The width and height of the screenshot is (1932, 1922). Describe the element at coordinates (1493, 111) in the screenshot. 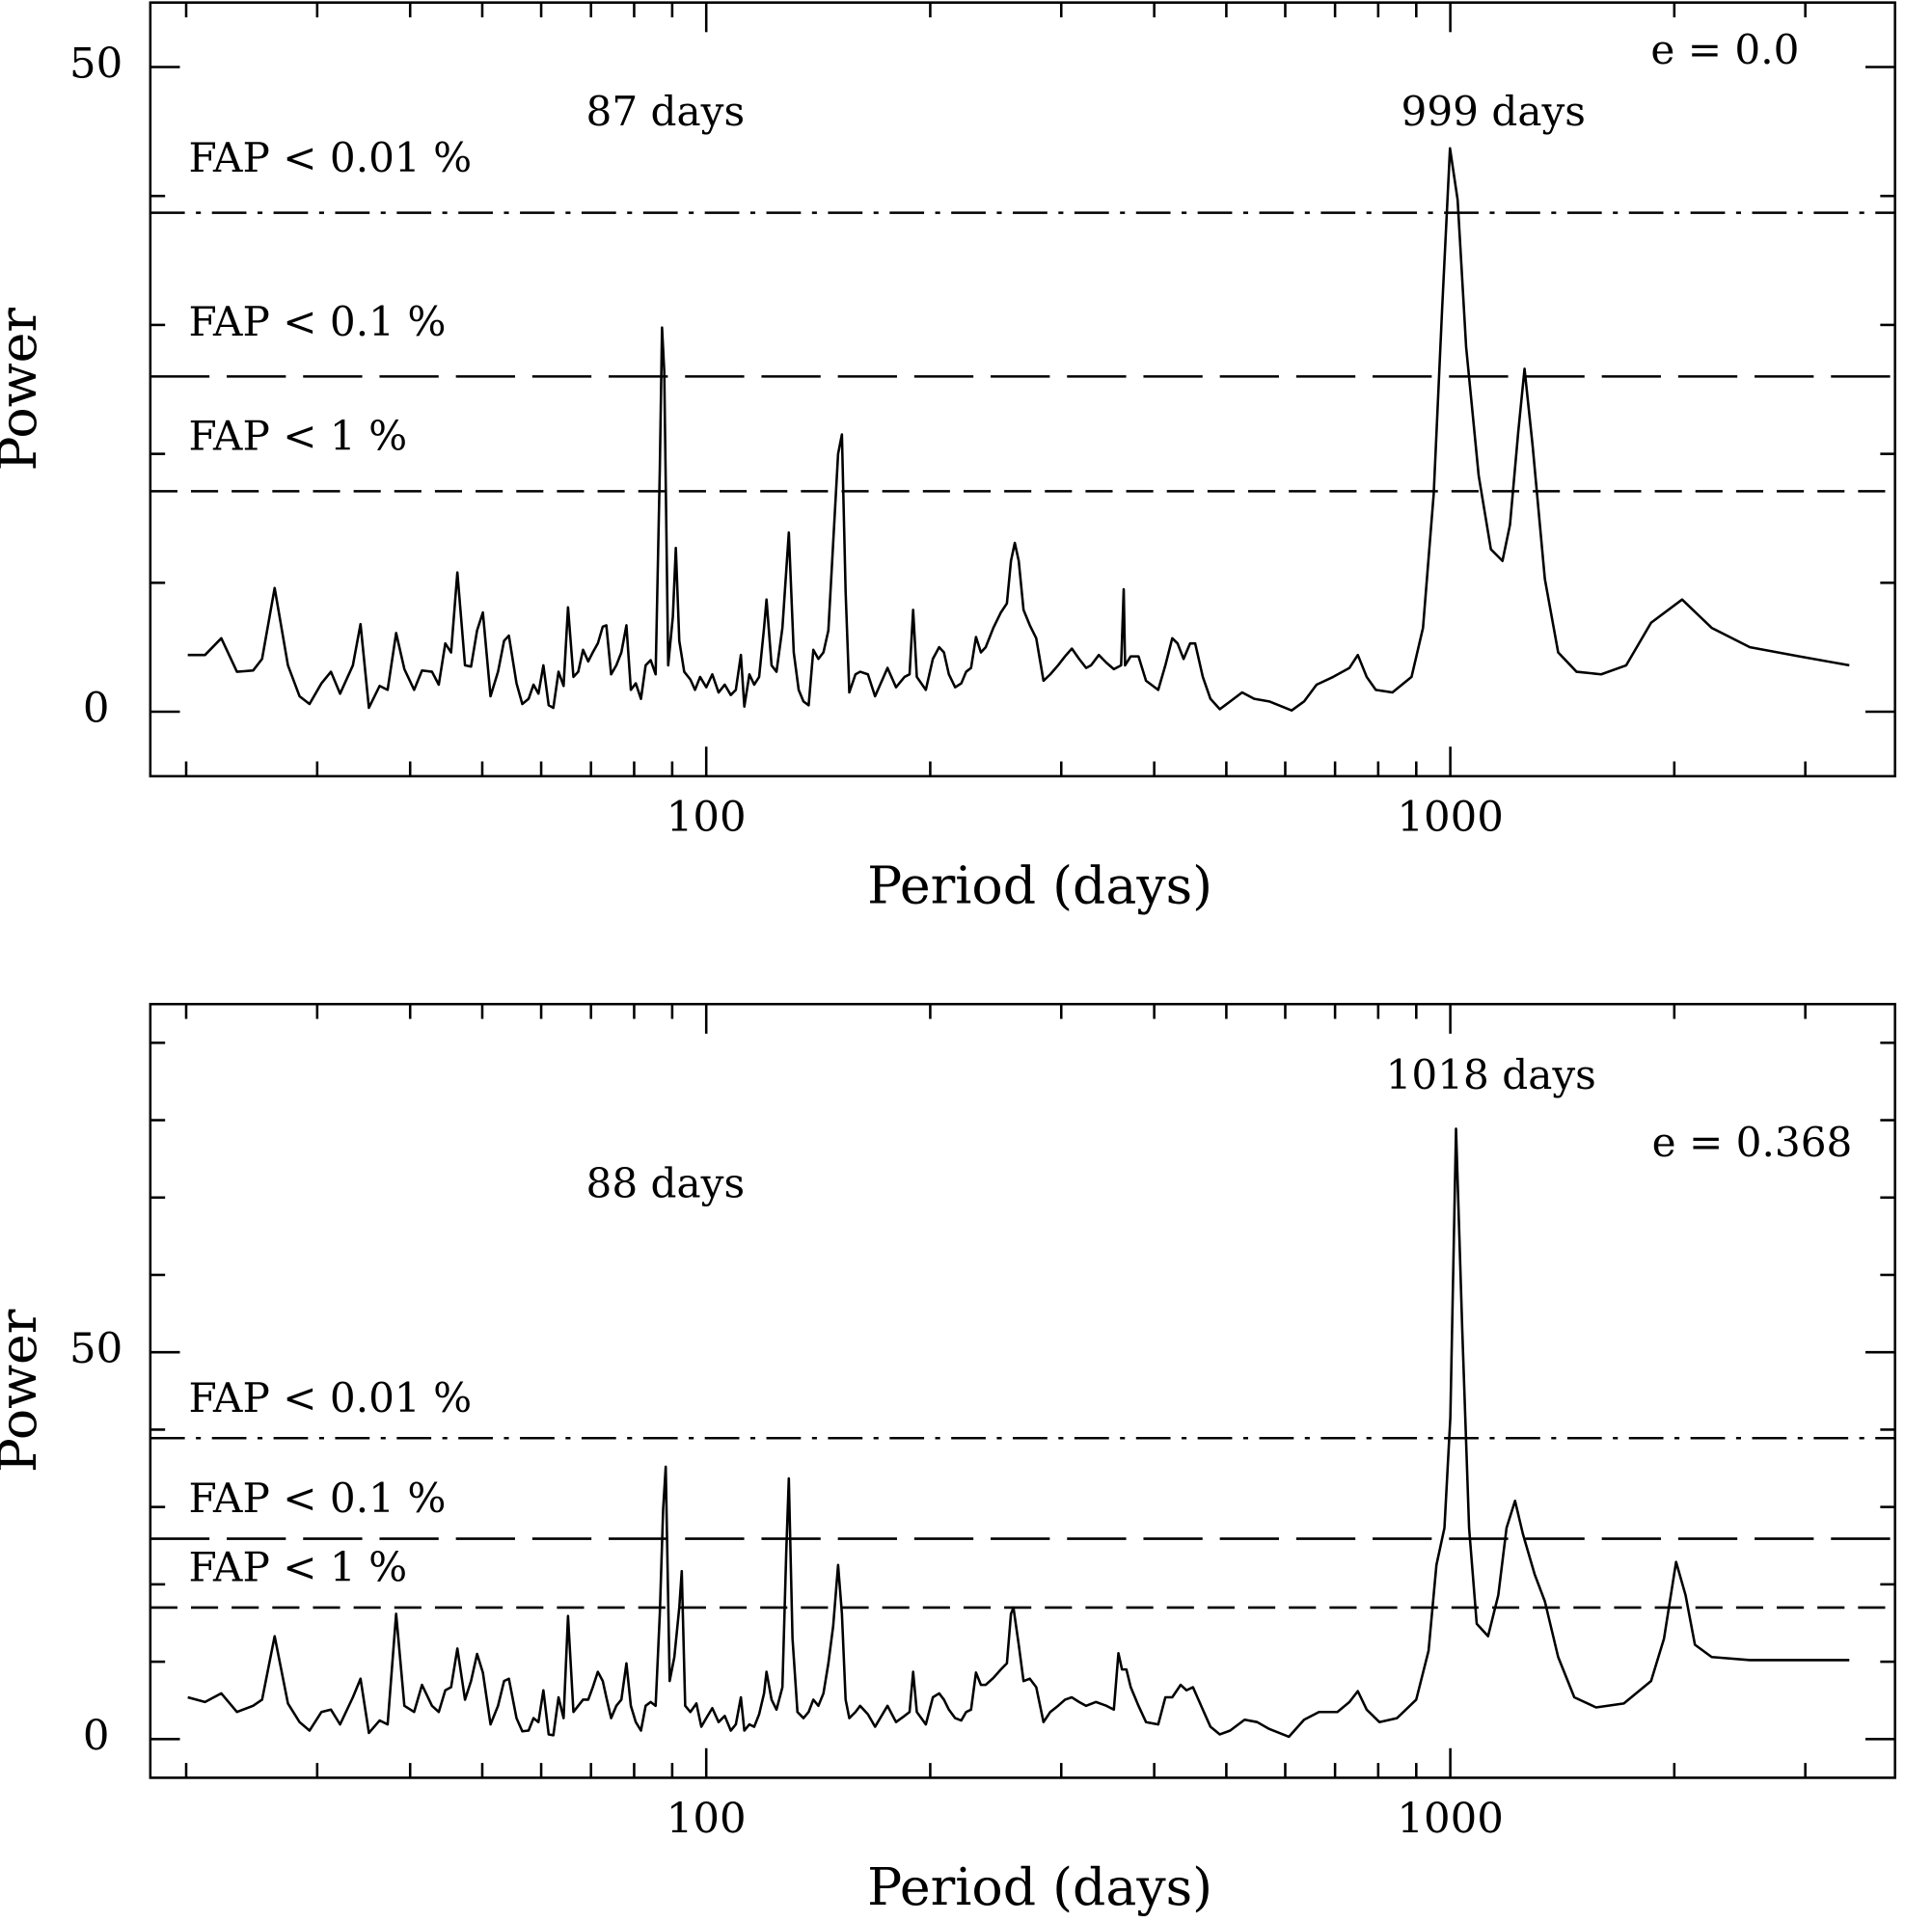

I see `annotation: 999 days` at that location.